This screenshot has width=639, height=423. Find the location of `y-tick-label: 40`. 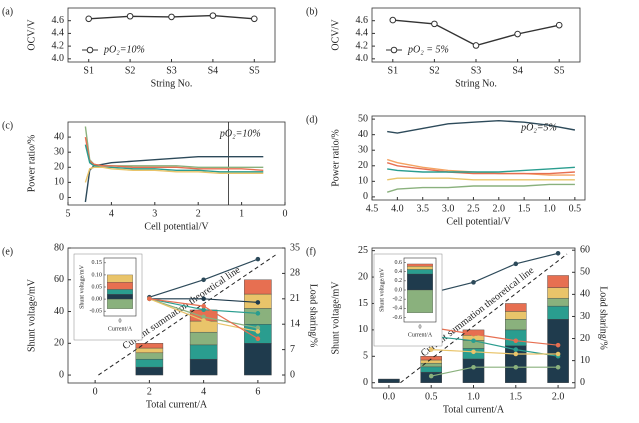

y-tick-label: 40 is located at coordinates (363, 134).